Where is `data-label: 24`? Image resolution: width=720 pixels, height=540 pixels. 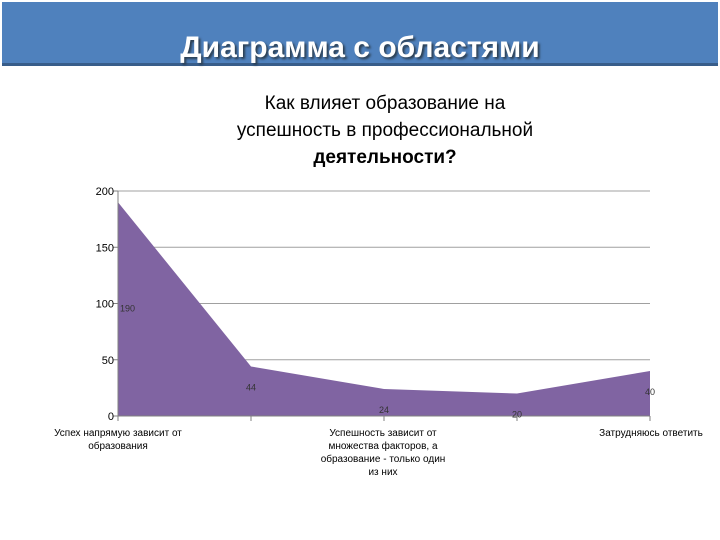 data-label: 24 is located at coordinates (384, 410).